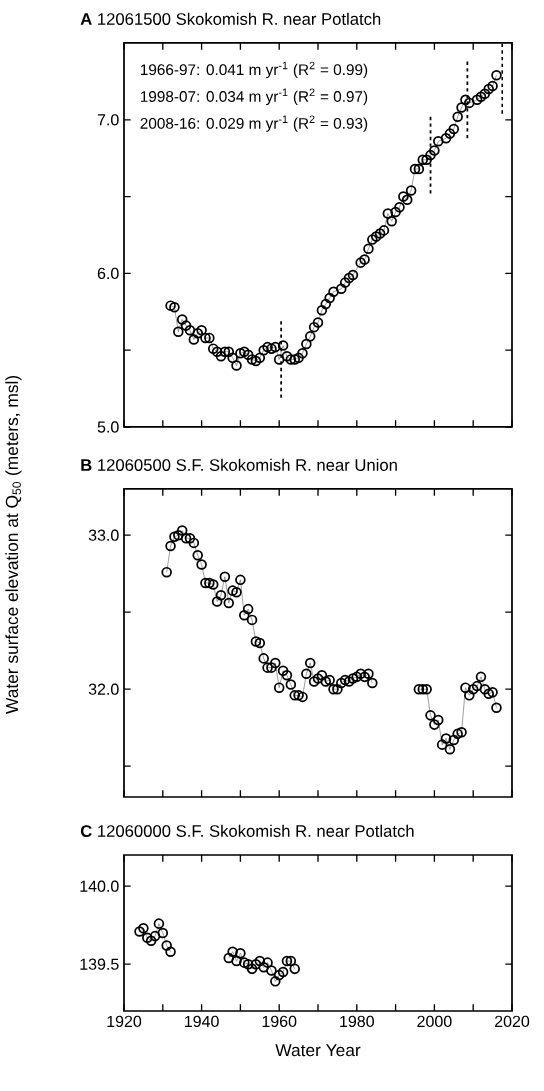 The image size is (544, 1091). What do you see at coordinates (13, 544) in the screenshot?
I see `y-axis-title: Water surface elevation at Q$_{50}$ (meters, msl)` at bounding box center [13, 544].